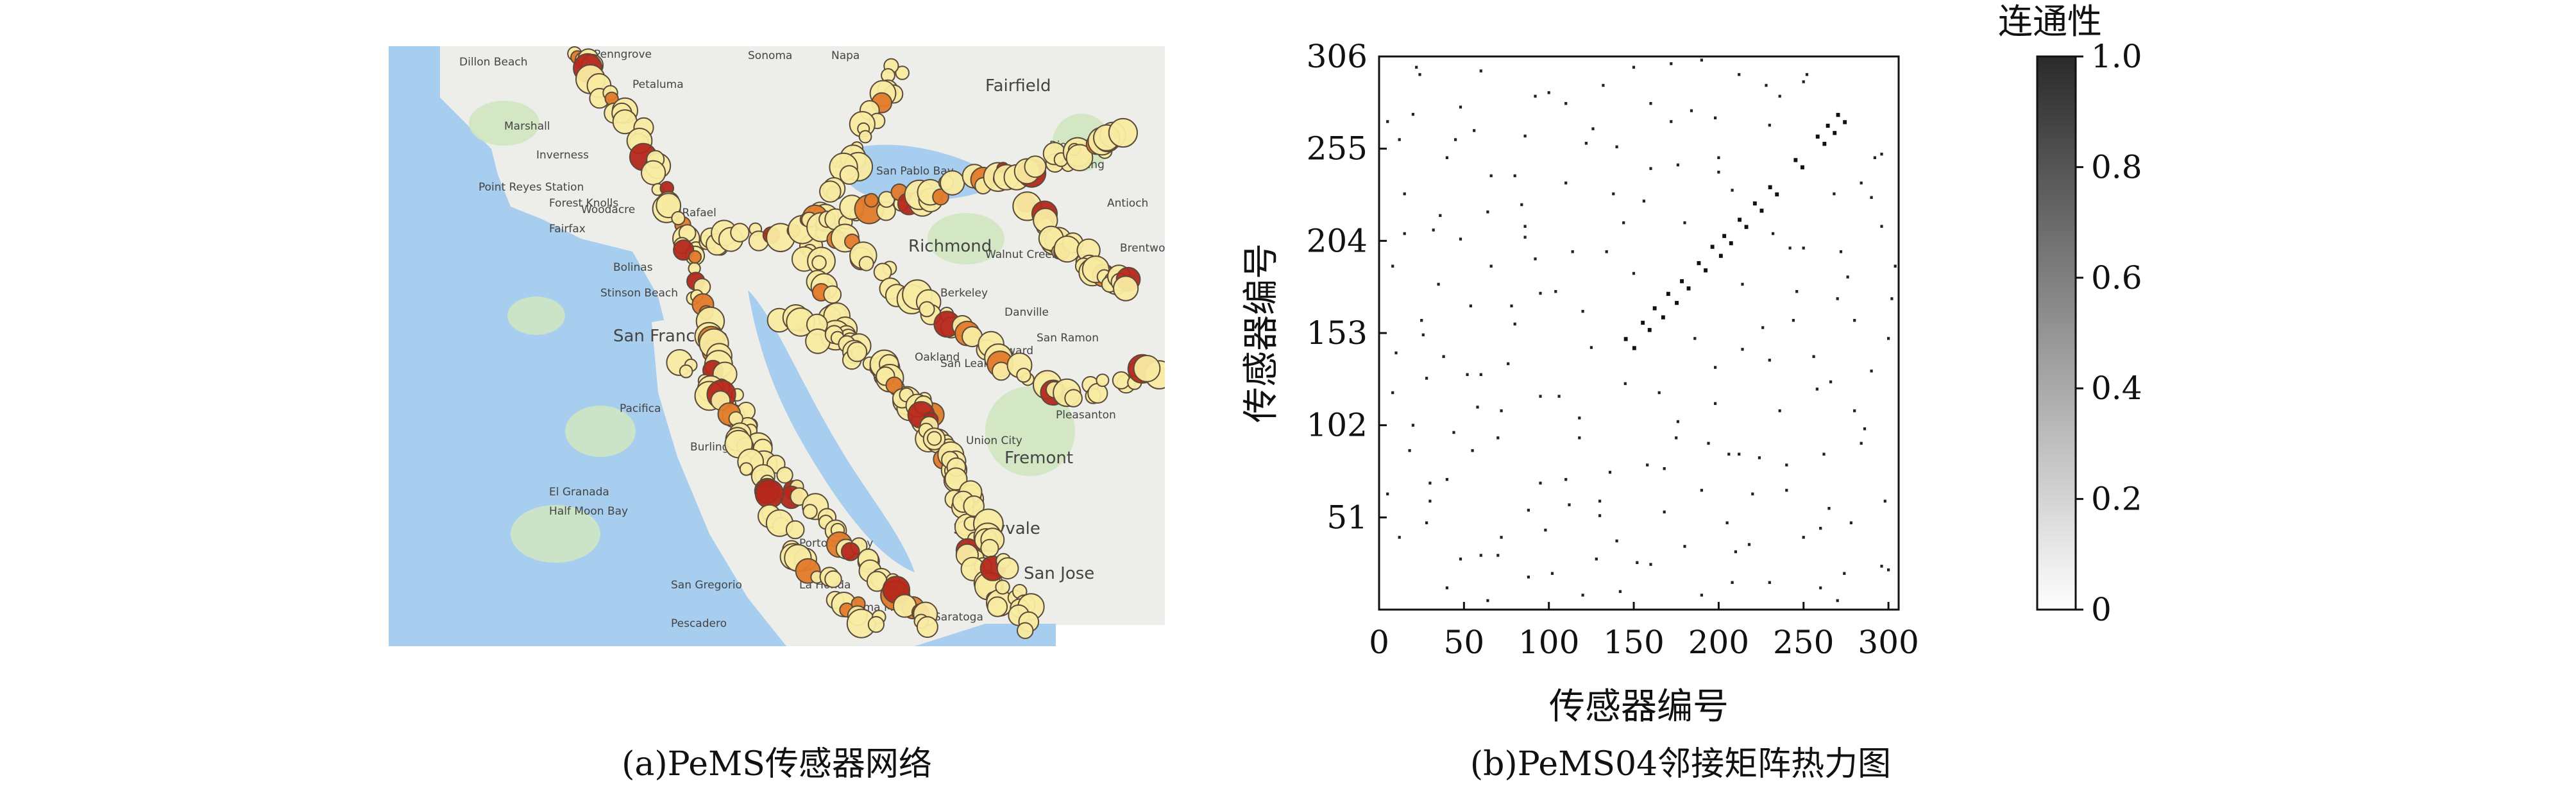 Image resolution: width=2576 pixels, height=788 pixels. I want to click on x-tick-label: 300, so click(1888, 642).